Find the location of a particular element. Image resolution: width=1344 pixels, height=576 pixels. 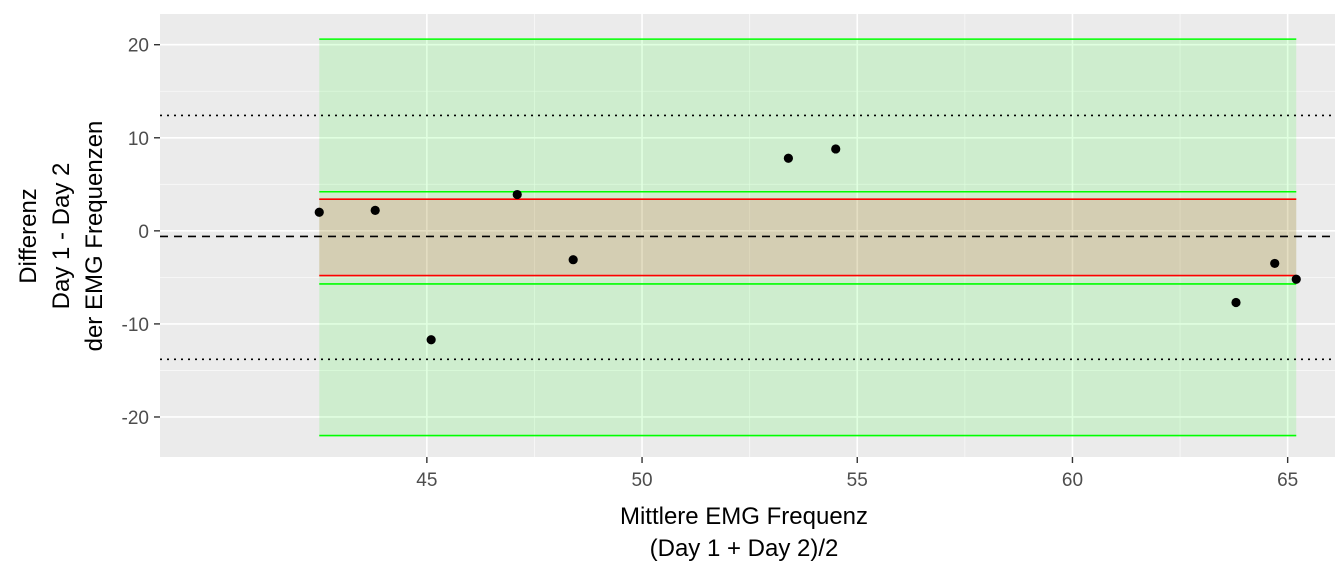

x-tick-label: 55 is located at coordinates (857, 480).